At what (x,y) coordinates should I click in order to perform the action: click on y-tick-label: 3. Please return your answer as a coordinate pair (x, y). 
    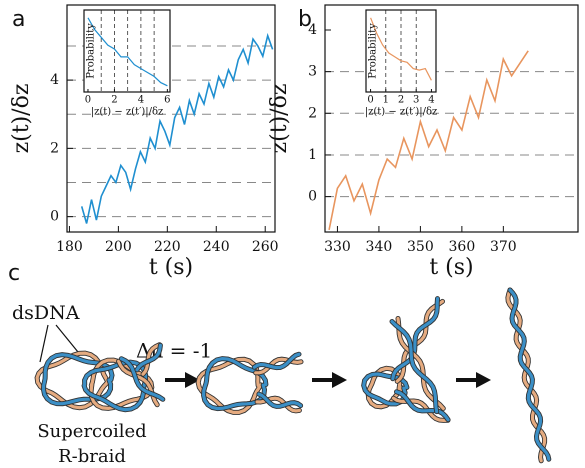
    Looking at the image, I should click on (312, 72).